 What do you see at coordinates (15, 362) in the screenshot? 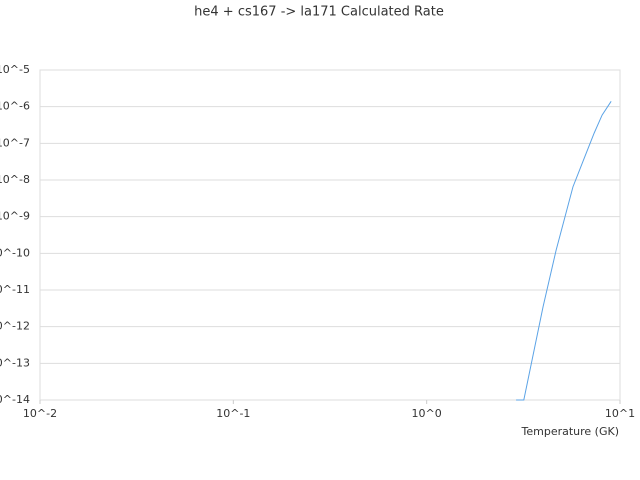
I see `y-tick-label: 10^-13` at bounding box center [15, 362].